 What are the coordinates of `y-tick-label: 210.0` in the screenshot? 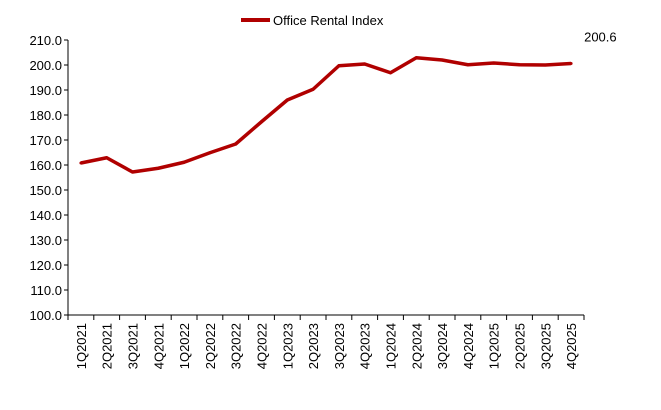 It's located at (45, 40).